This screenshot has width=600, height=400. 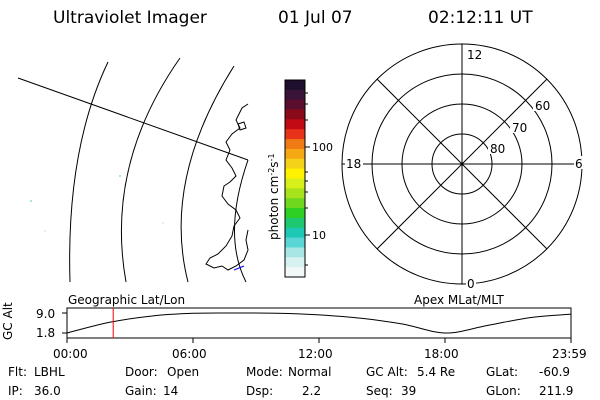 I want to click on timeline-frame, so click(x=319, y=323).